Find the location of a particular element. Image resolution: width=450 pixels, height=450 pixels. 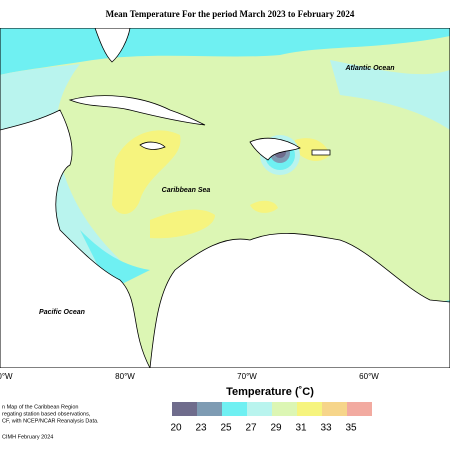

florida is located at coordinates (112, 45).